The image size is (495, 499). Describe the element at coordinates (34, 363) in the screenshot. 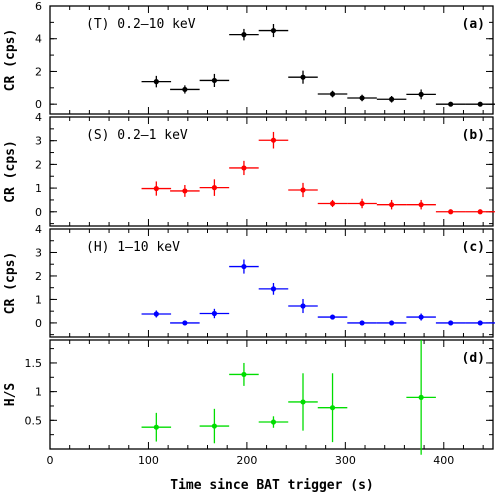

I see `y-tick-label: 1.5` at that location.